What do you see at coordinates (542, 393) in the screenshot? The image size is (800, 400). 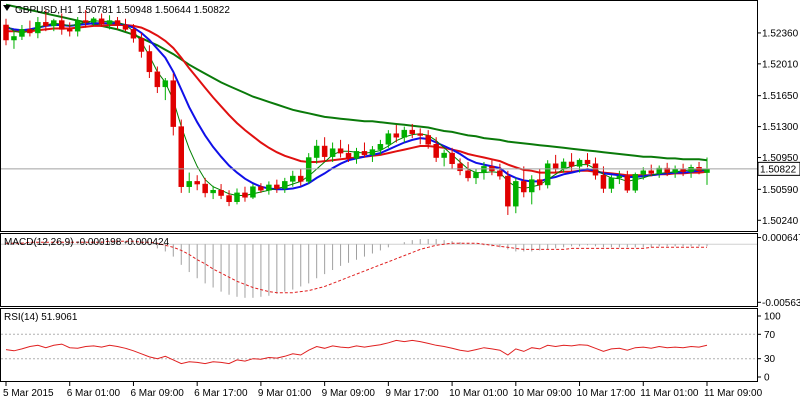 I see `time-tick-label: 10 Mar 09:00` at bounding box center [542, 393].